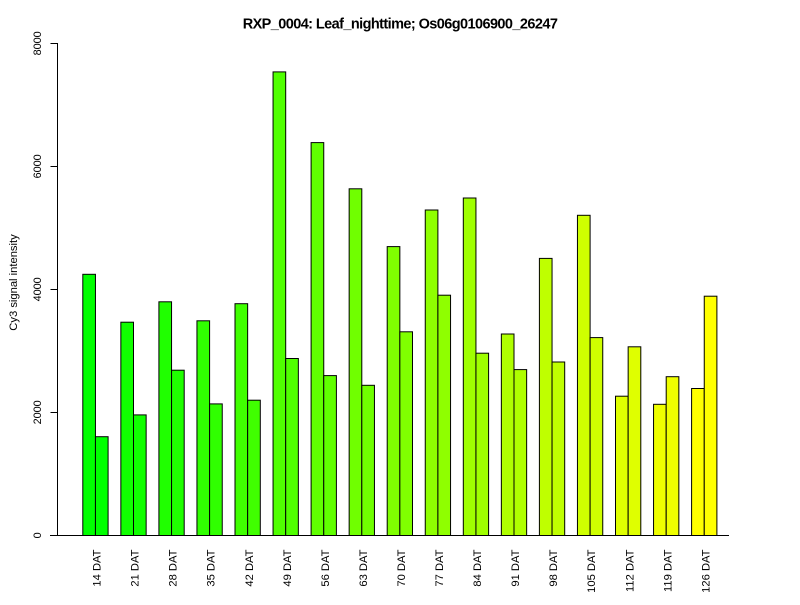 Image resolution: width=800 pixels, height=605 pixels. What do you see at coordinates (706, 570) in the screenshot?
I see `svg-text: 126 DAT` at bounding box center [706, 570].